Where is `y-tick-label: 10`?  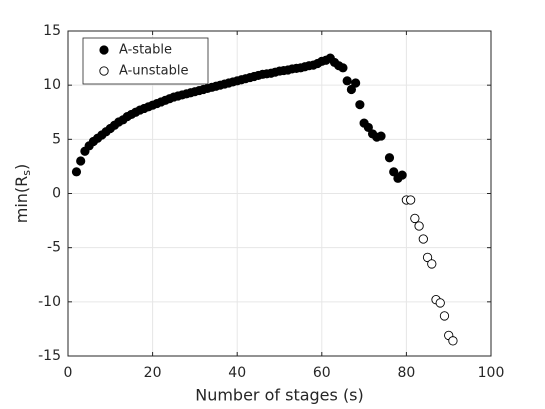
y-tick-label: 10 is located at coordinates (52, 85).